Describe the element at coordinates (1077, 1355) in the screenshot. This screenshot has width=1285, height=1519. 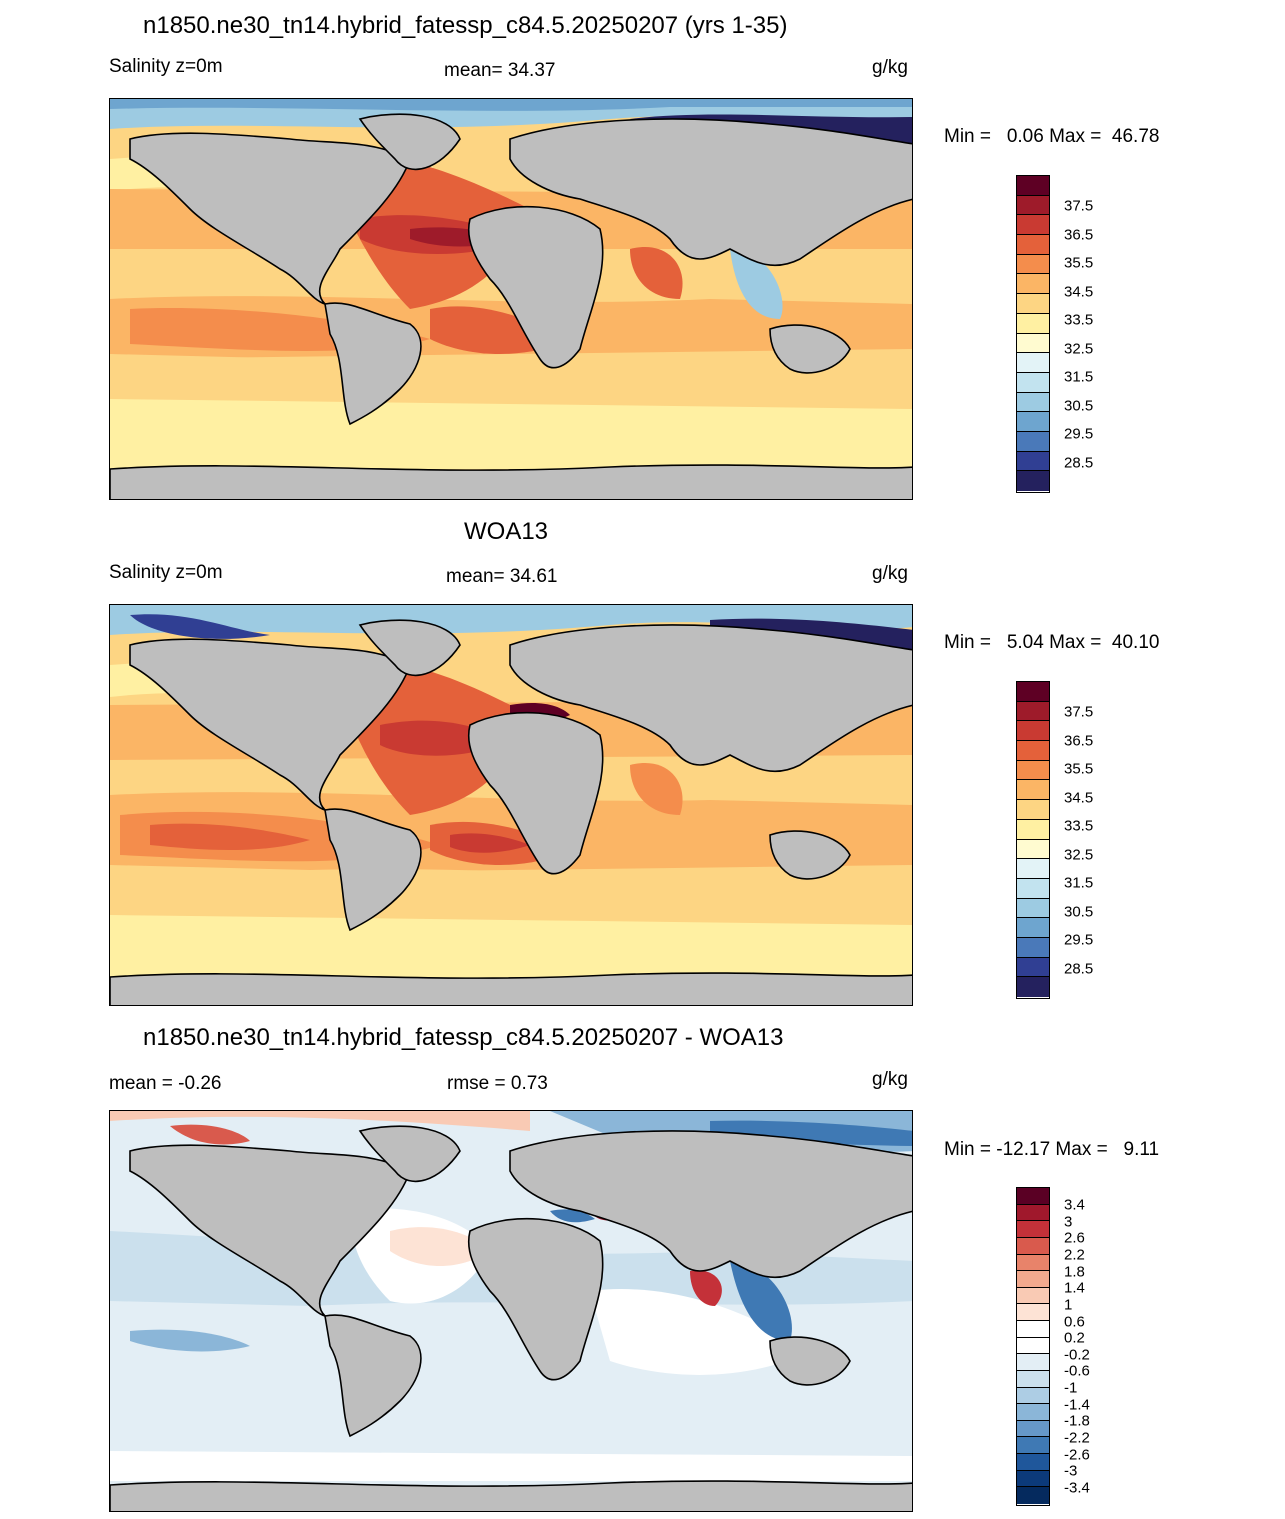
I see `colorbar-tick-label: -0.2` at that location.